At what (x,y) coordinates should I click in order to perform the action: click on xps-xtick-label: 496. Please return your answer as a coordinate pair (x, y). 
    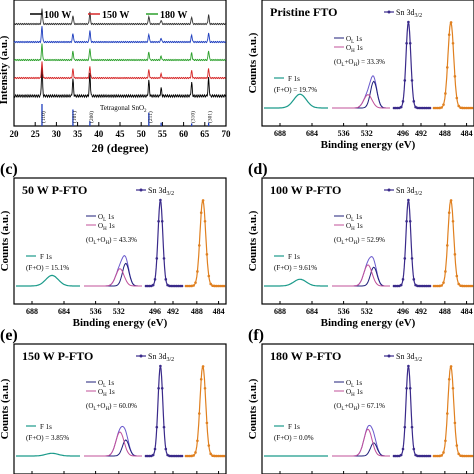
    Looking at the image, I should click on (155, 311).